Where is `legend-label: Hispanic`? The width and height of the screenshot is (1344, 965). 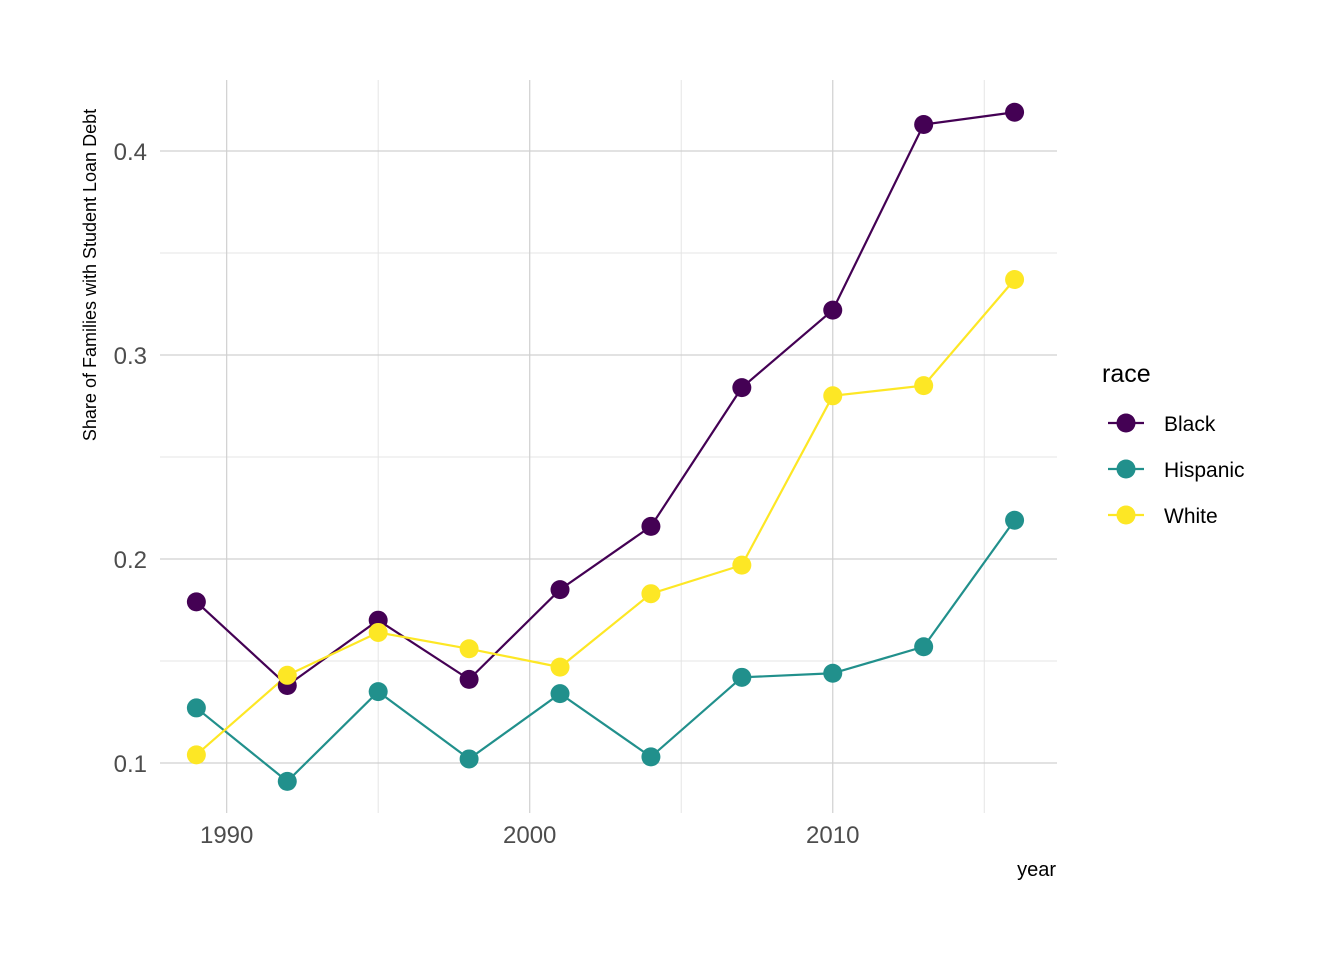
legend-label: Hispanic is located at coordinates (1204, 470).